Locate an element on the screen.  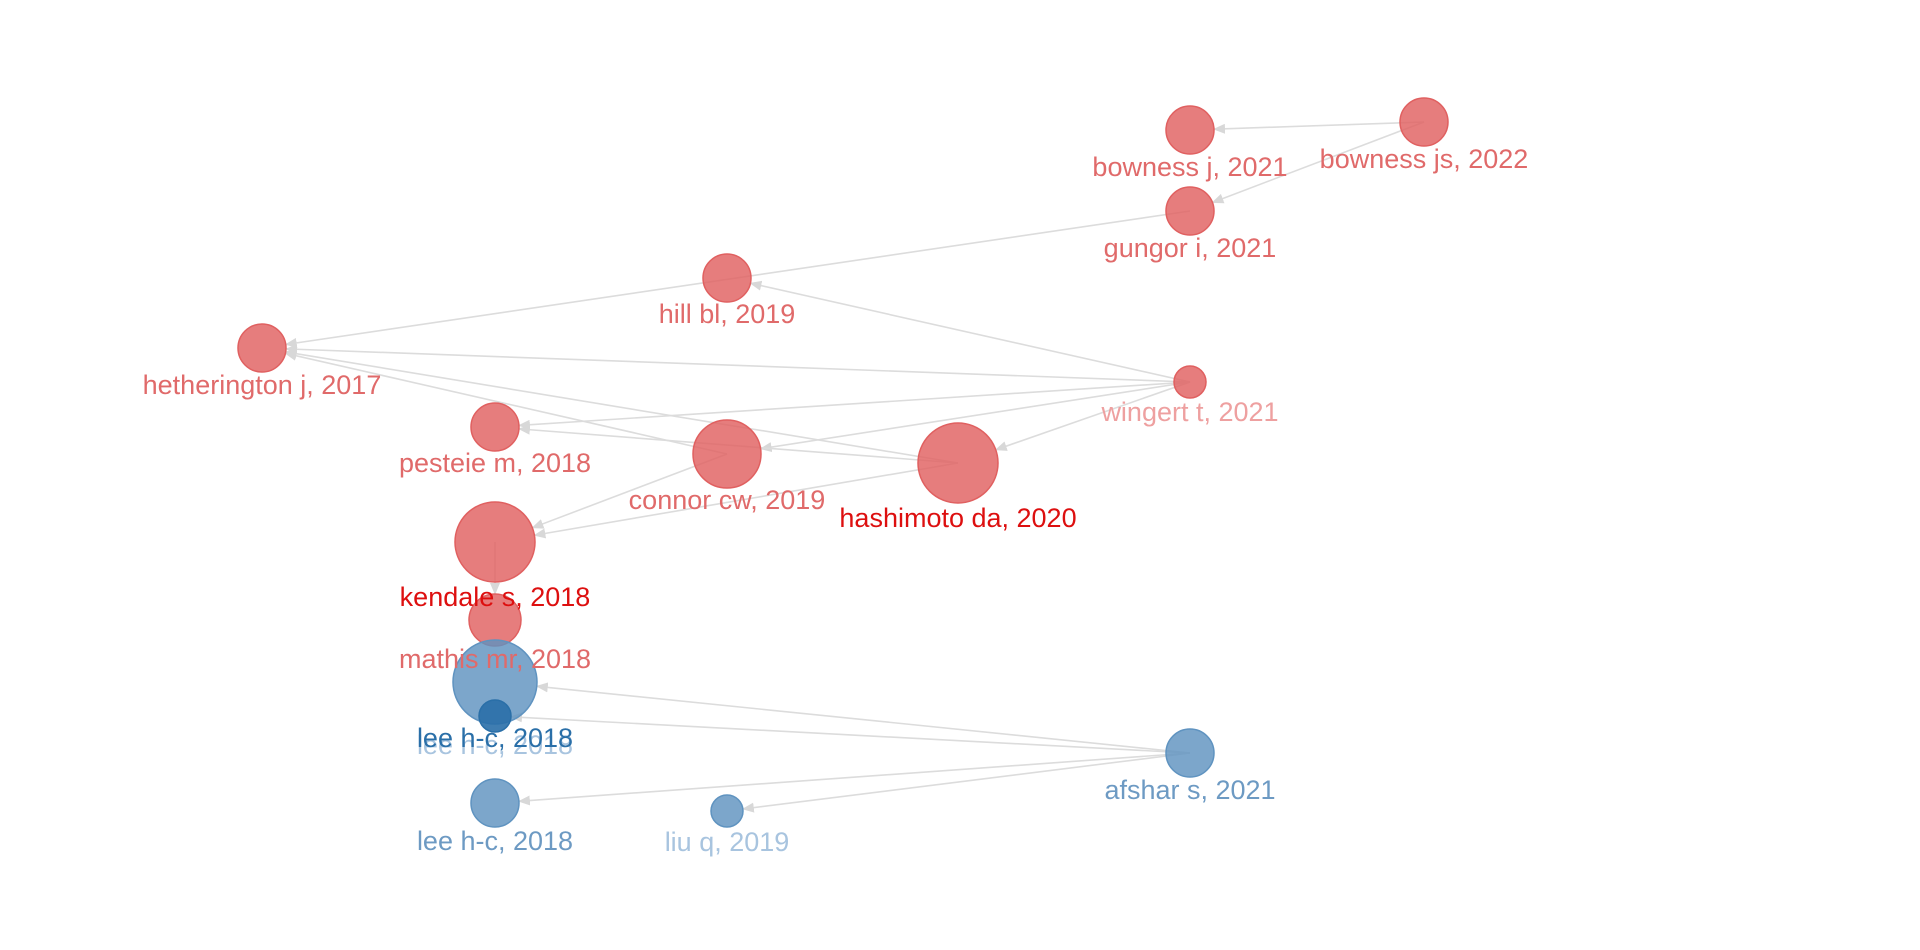
edge-bowness_js_2022-to-gungor_i_2021 is located at coordinates (1318, 162).